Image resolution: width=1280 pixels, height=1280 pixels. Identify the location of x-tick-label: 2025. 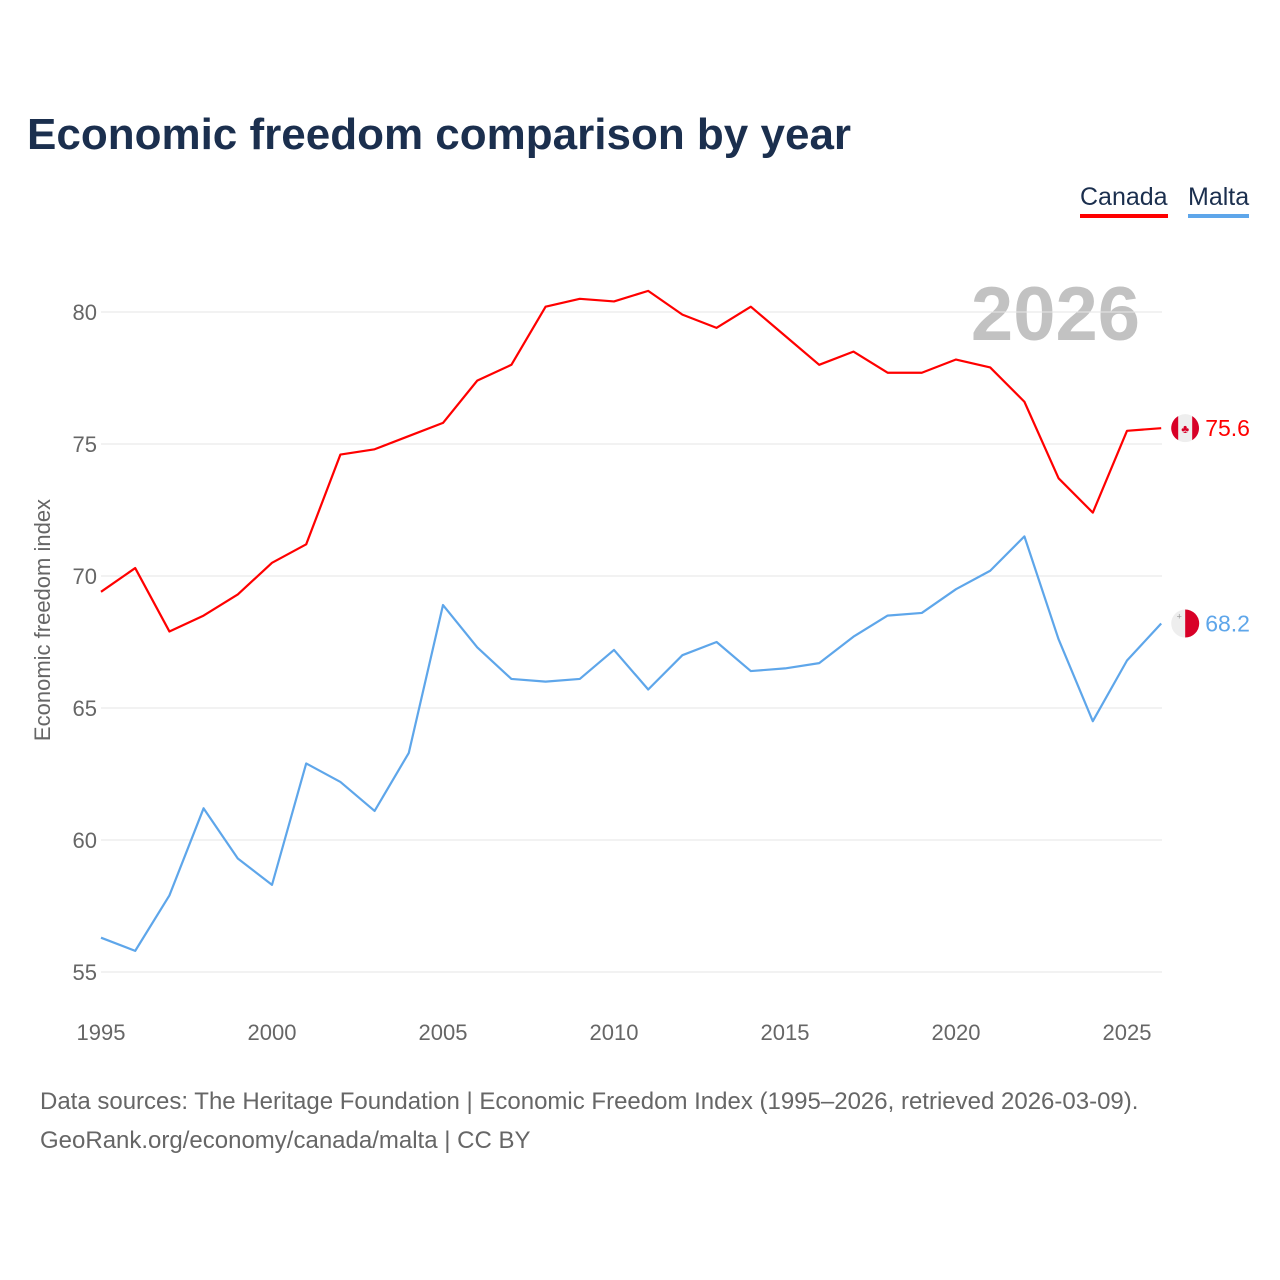
(1127, 1032).